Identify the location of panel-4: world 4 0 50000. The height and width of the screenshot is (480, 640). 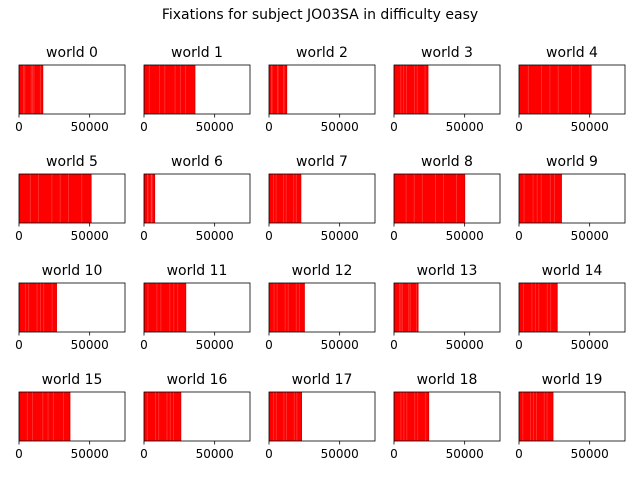
(570, 89).